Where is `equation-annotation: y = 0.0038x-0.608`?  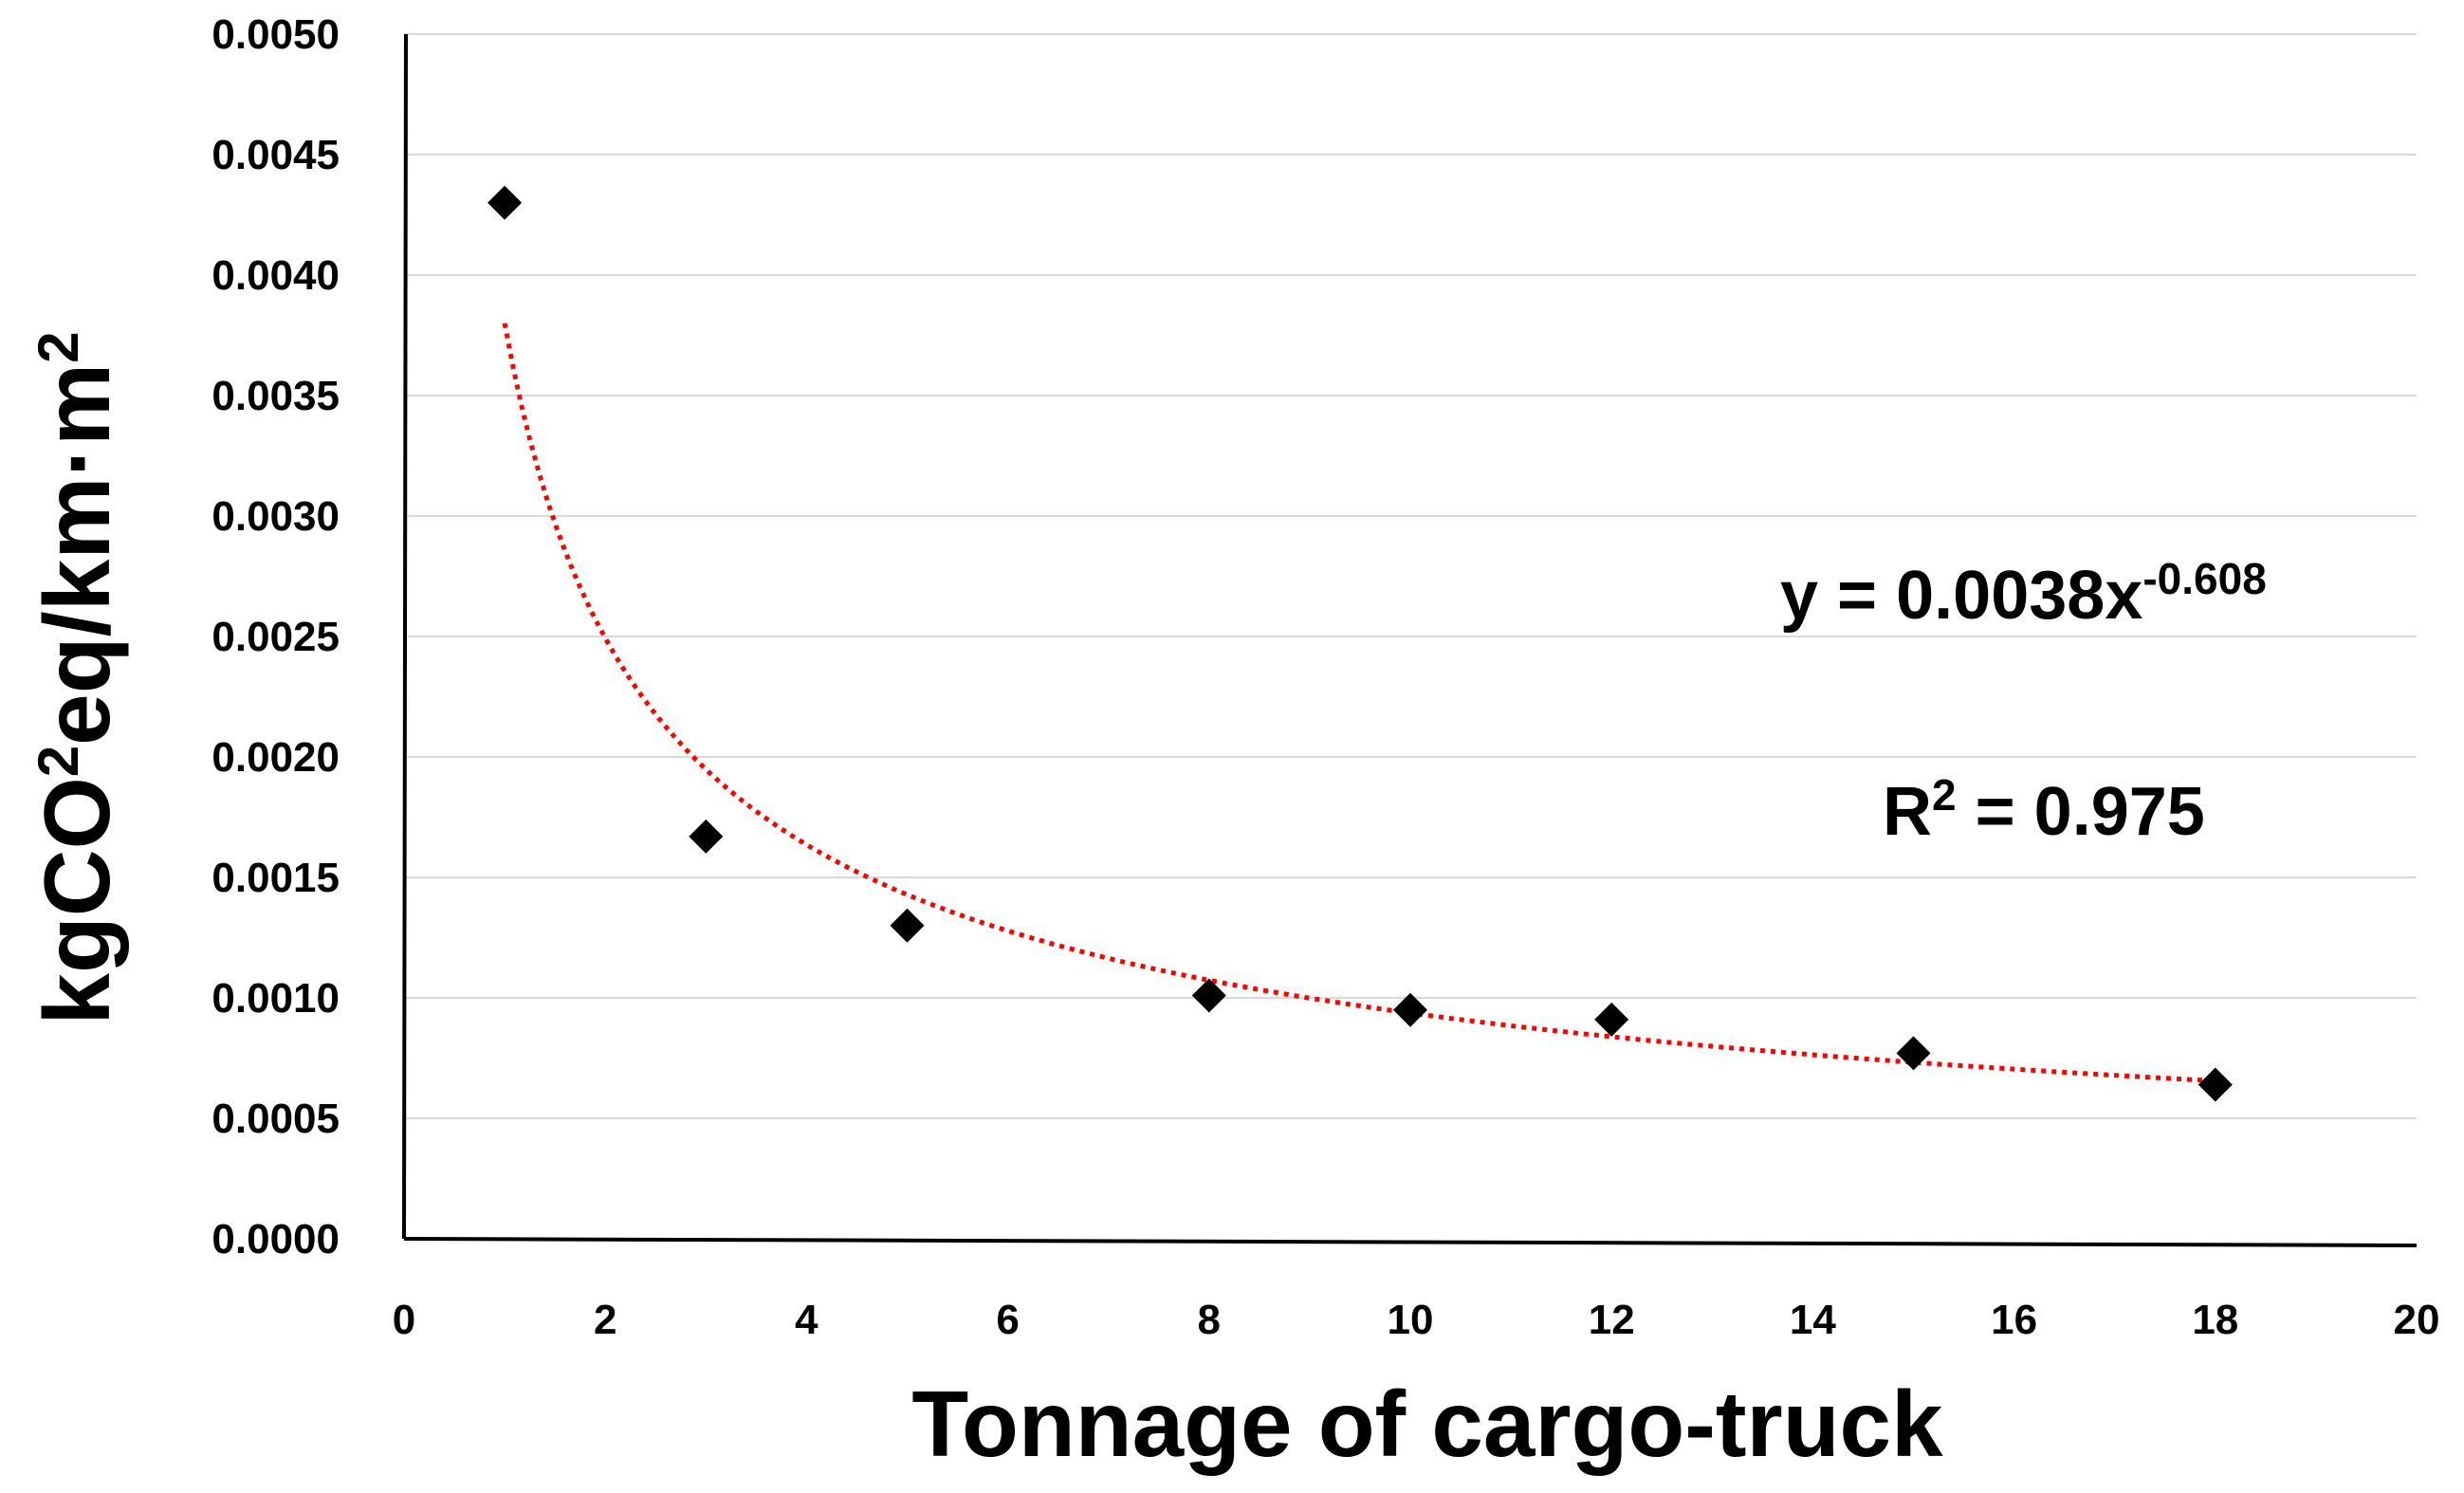 equation-annotation: y = 0.0038x-0.608 is located at coordinates (2023, 594).